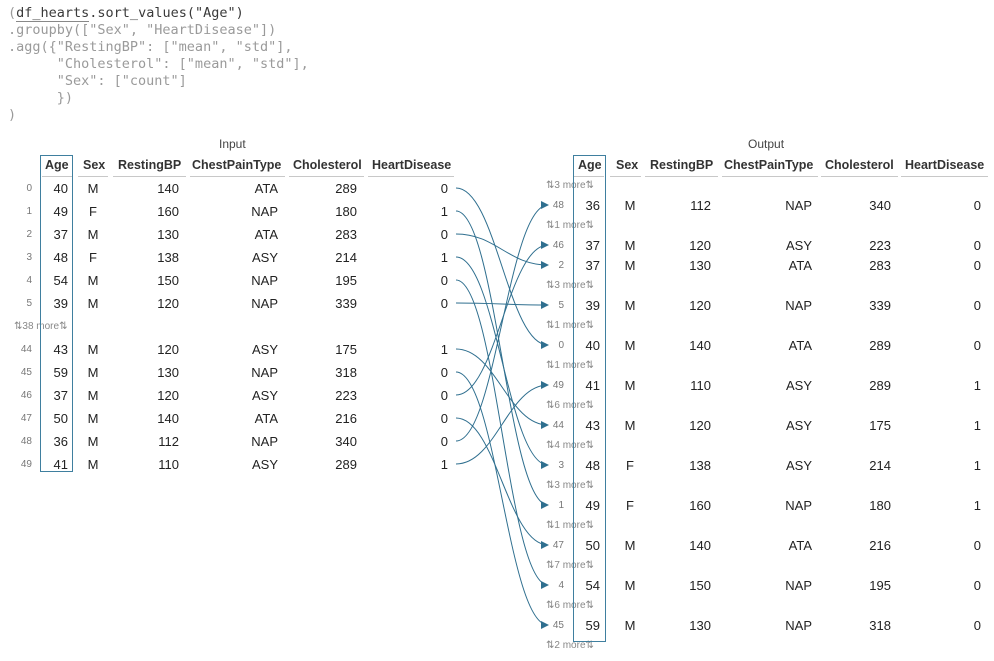 The image size is (994, 661). Describe the element at coordinates (590, 165) in the screenshot. I see `age-header: Age` at that location.